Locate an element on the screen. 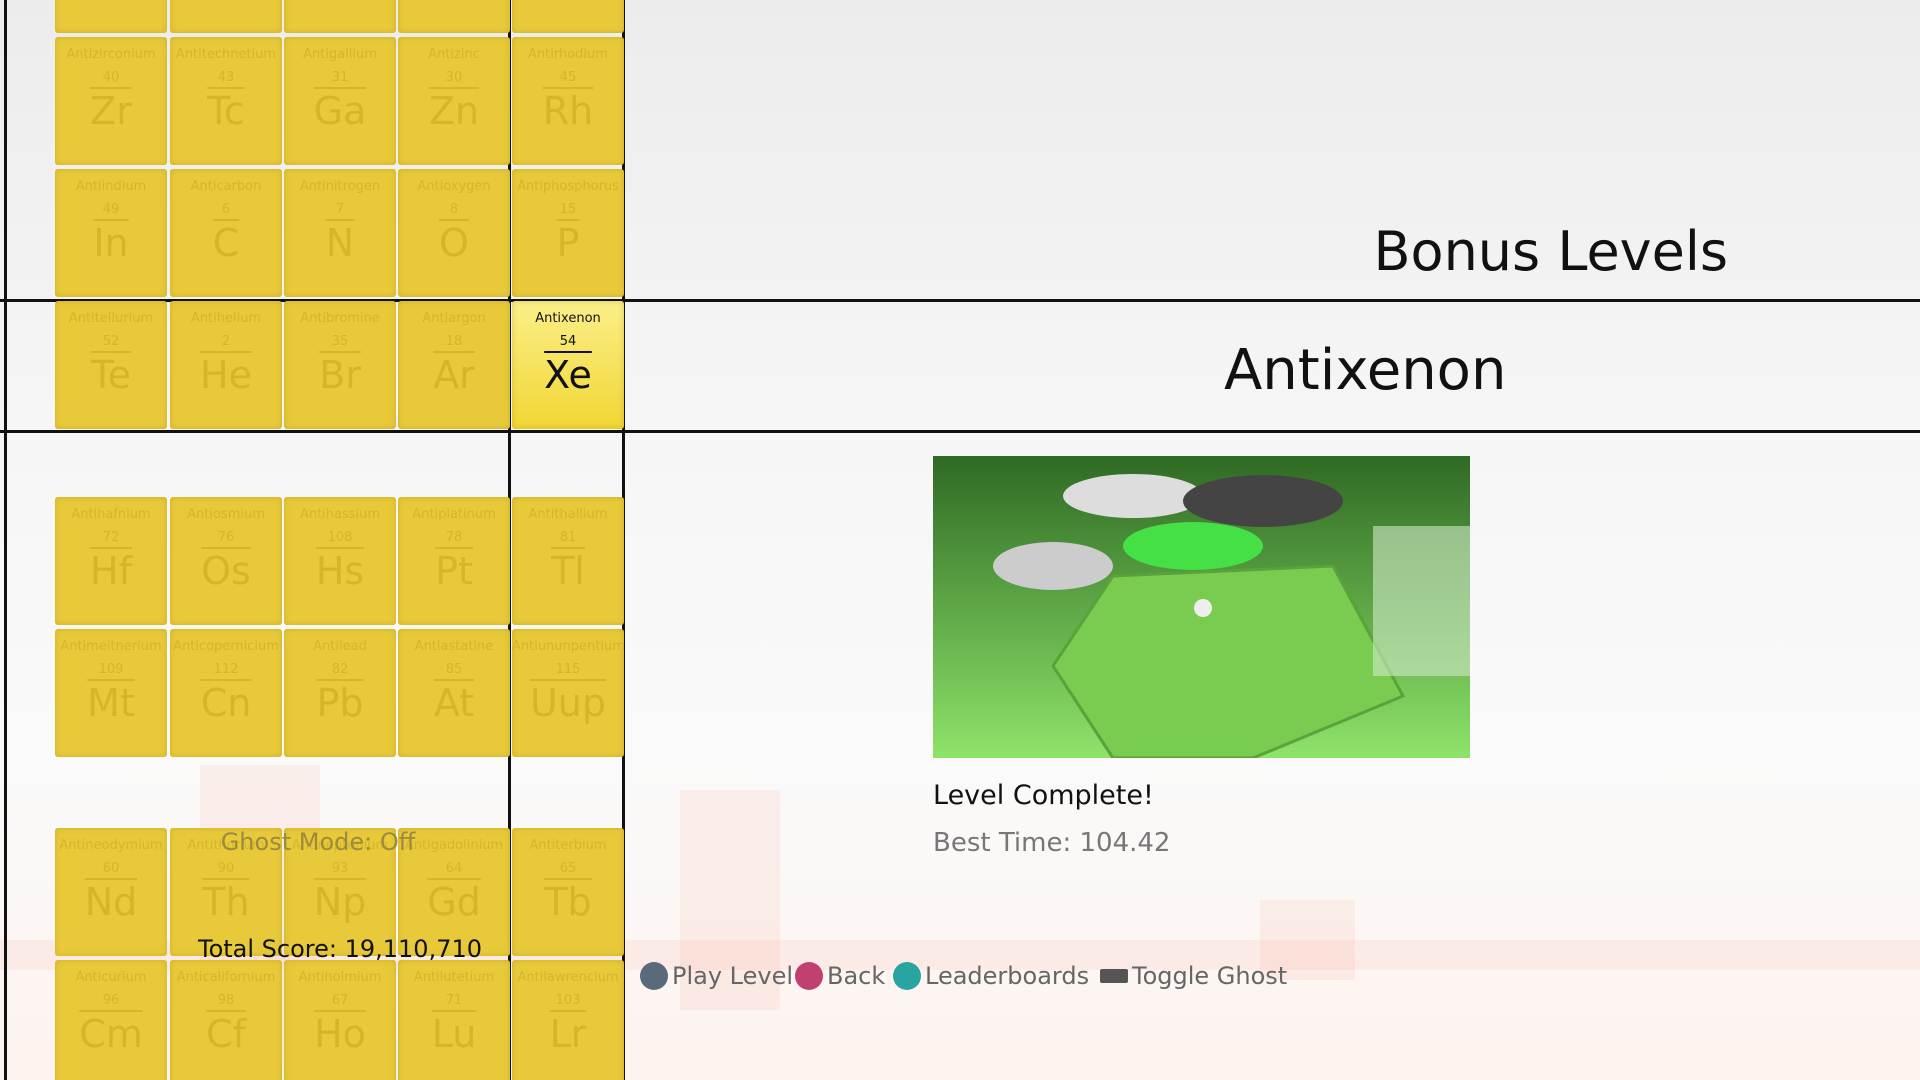  element-tile: Anticalifornium 98 Cf is located at coordinates (226, 1020).